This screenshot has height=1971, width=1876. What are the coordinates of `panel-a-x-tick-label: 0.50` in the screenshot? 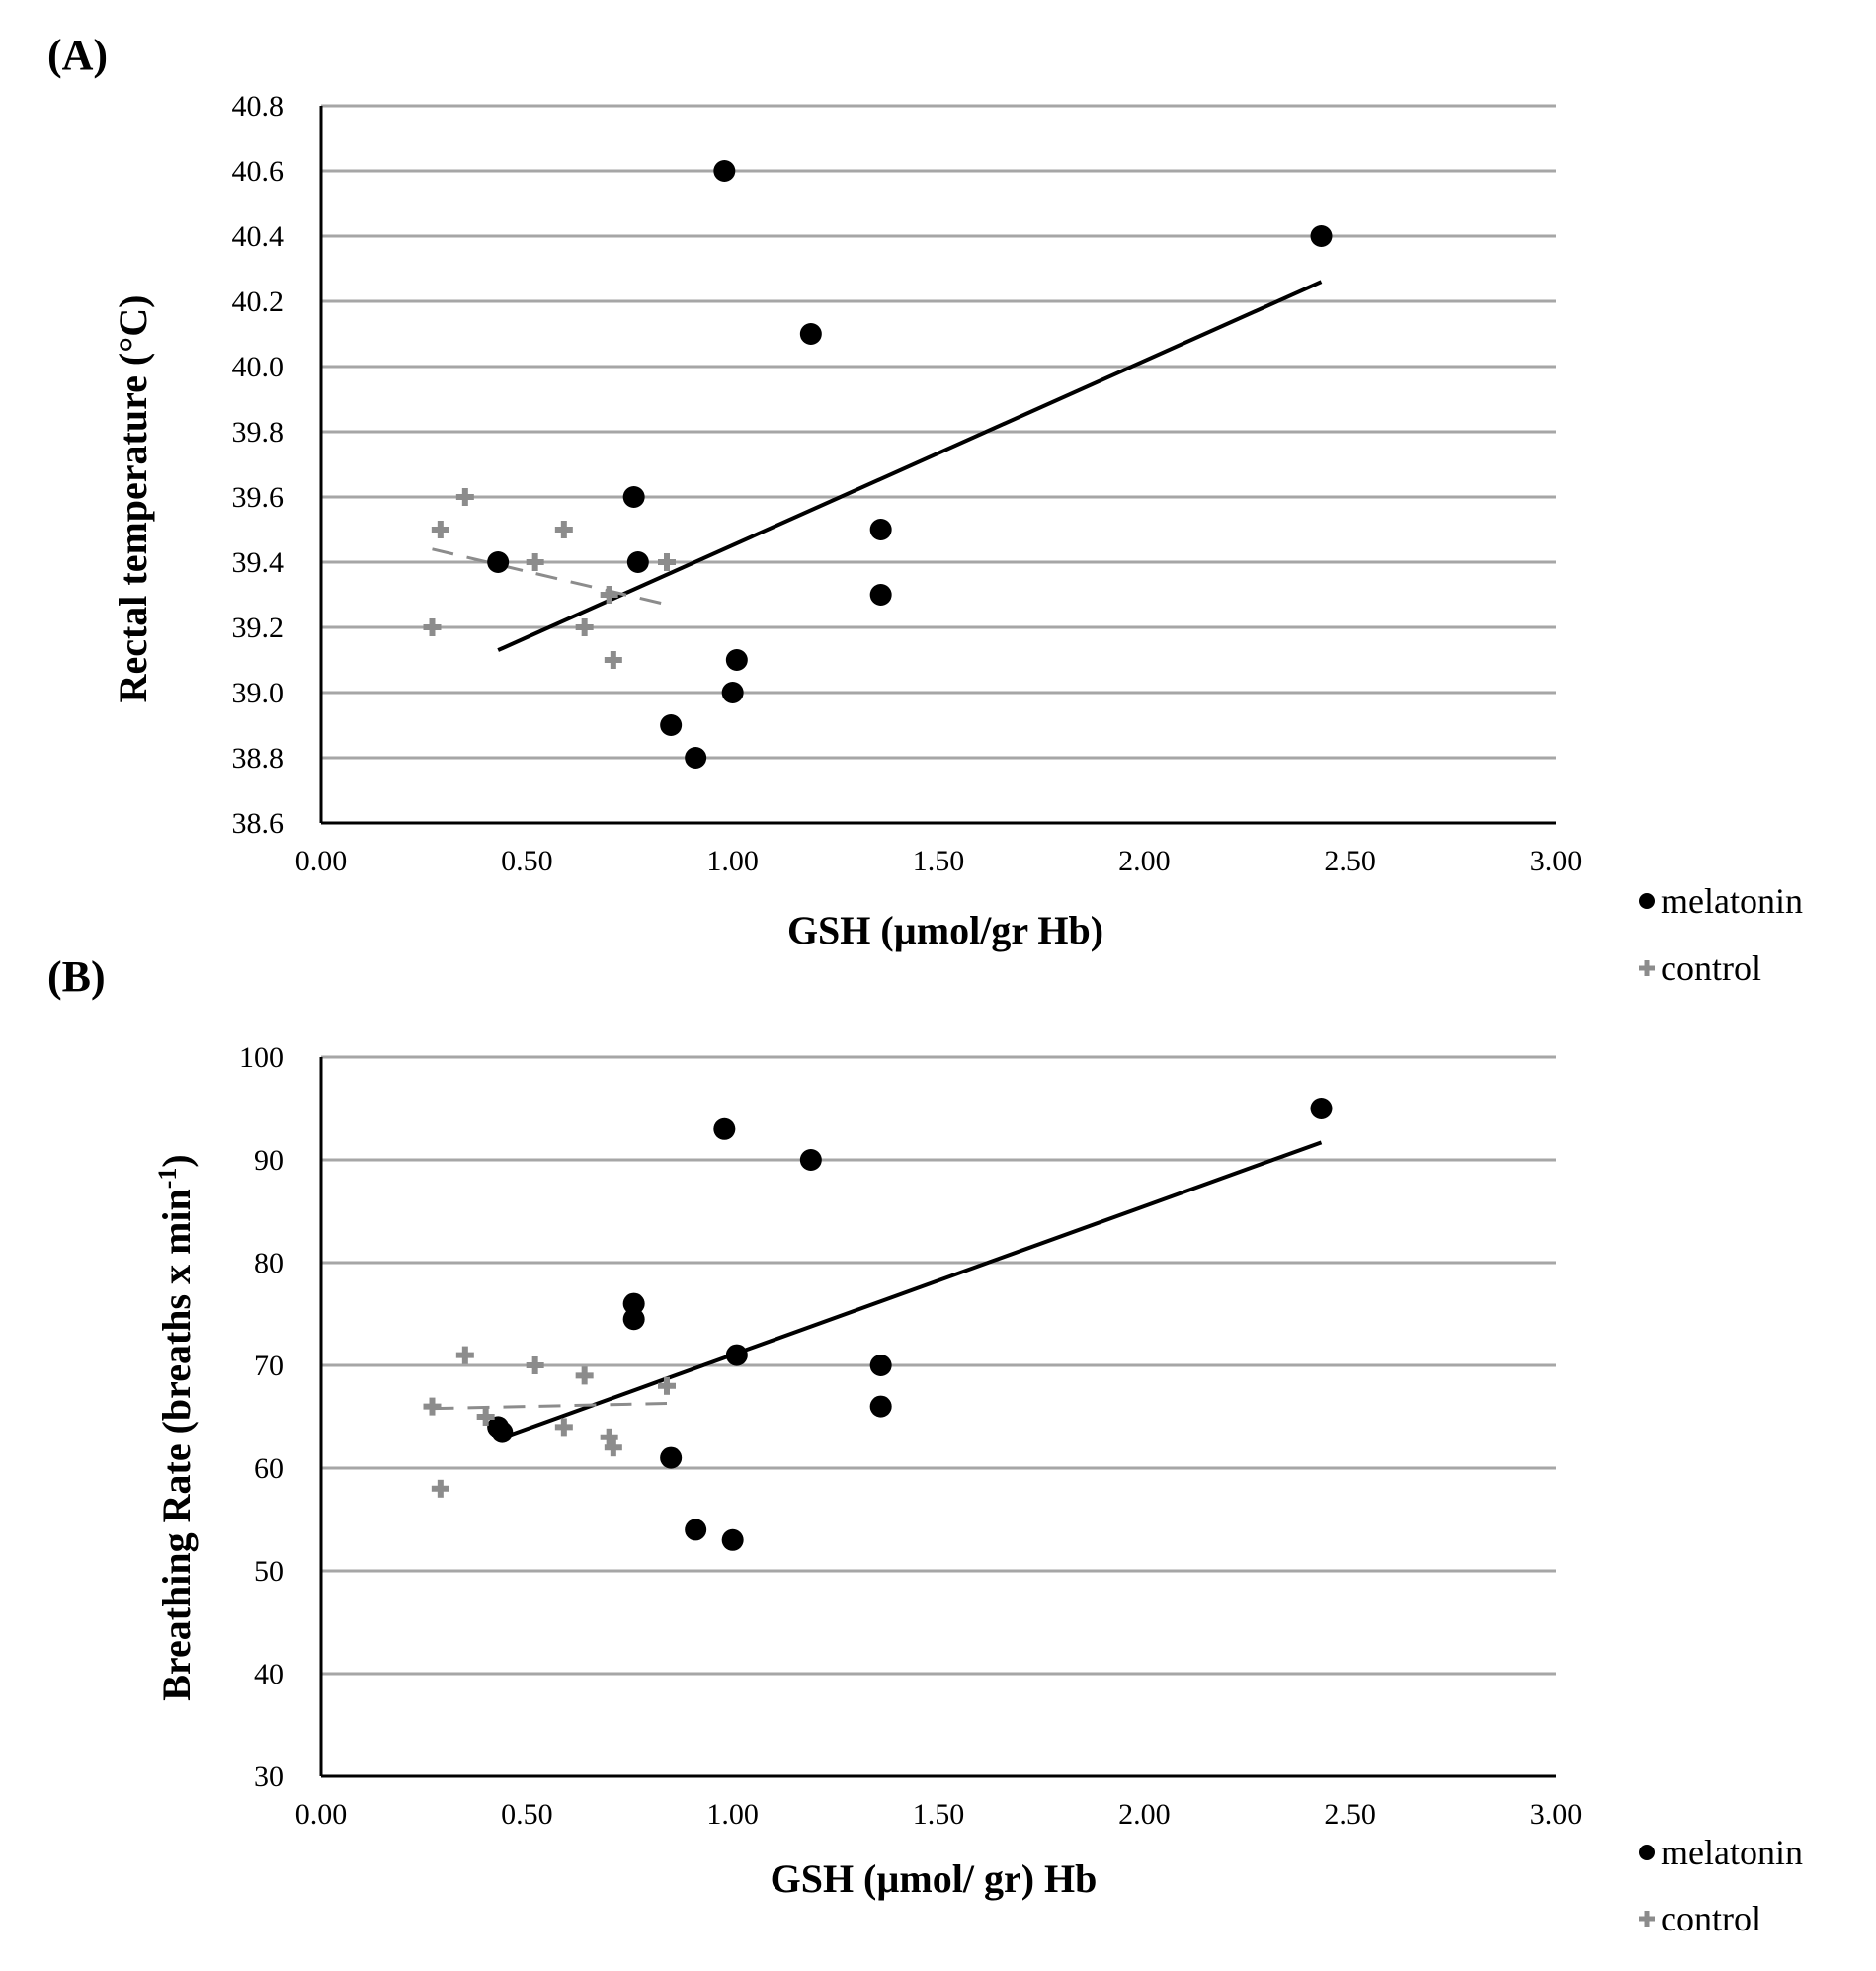 It's located at (527, 861).